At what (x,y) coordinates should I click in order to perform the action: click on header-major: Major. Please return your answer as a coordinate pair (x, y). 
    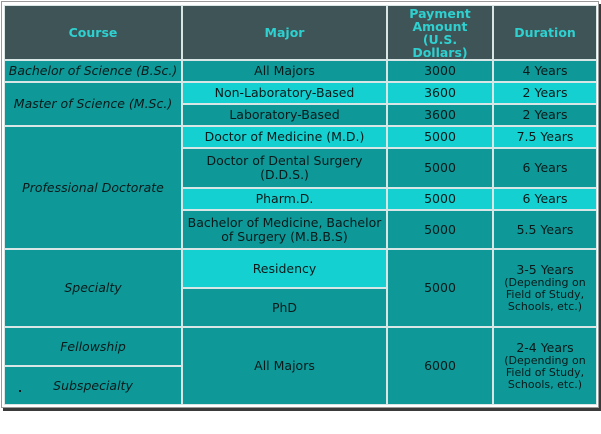
    Looking at the image, I should click on (284, 32).